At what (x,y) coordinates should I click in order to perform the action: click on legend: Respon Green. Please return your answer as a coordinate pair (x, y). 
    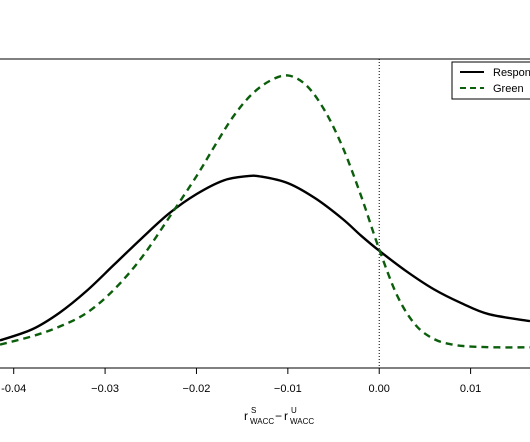
    Looking at the image, I should click on (490, 80).